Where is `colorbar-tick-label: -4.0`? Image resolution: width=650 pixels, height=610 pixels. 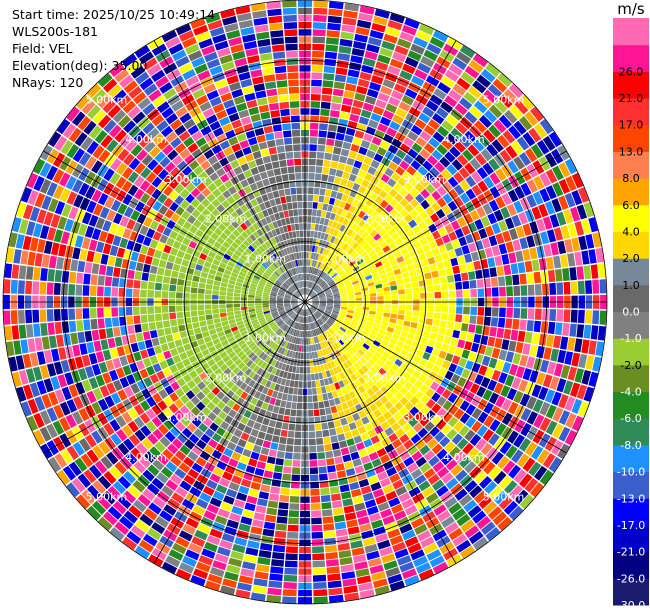 colorbar-tick-label: -4.0 is located at coordinates (630, 392).